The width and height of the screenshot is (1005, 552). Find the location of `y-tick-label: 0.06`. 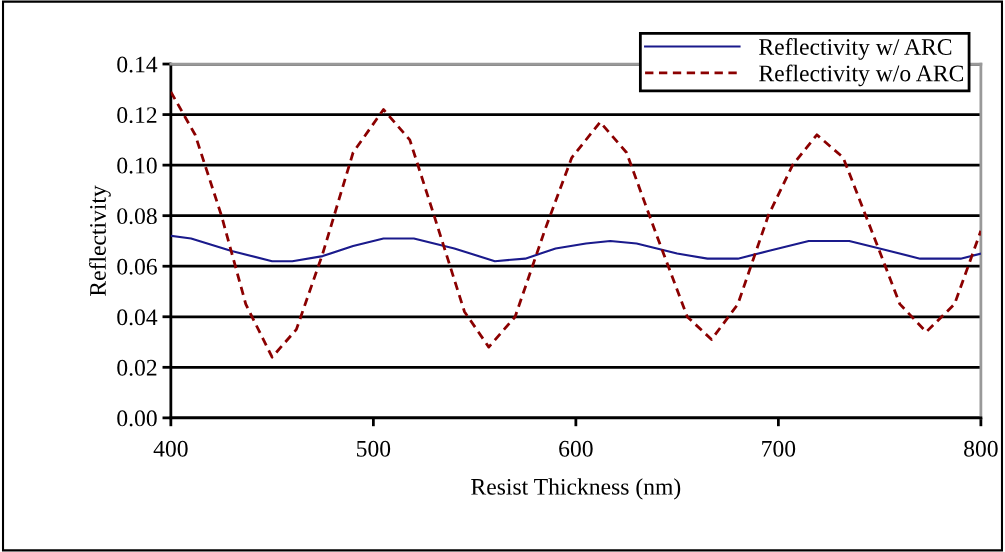

y-tick-label: 0.06 is located at coordinates (137, 266).